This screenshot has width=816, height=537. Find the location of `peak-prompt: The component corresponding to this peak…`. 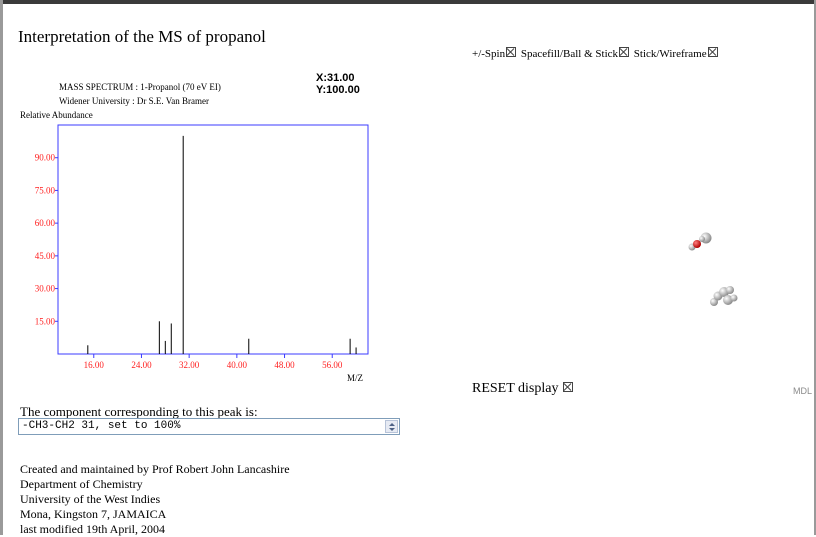

peak-prompt: The component corresponding to this peak… is located at coordinates (139, 411).